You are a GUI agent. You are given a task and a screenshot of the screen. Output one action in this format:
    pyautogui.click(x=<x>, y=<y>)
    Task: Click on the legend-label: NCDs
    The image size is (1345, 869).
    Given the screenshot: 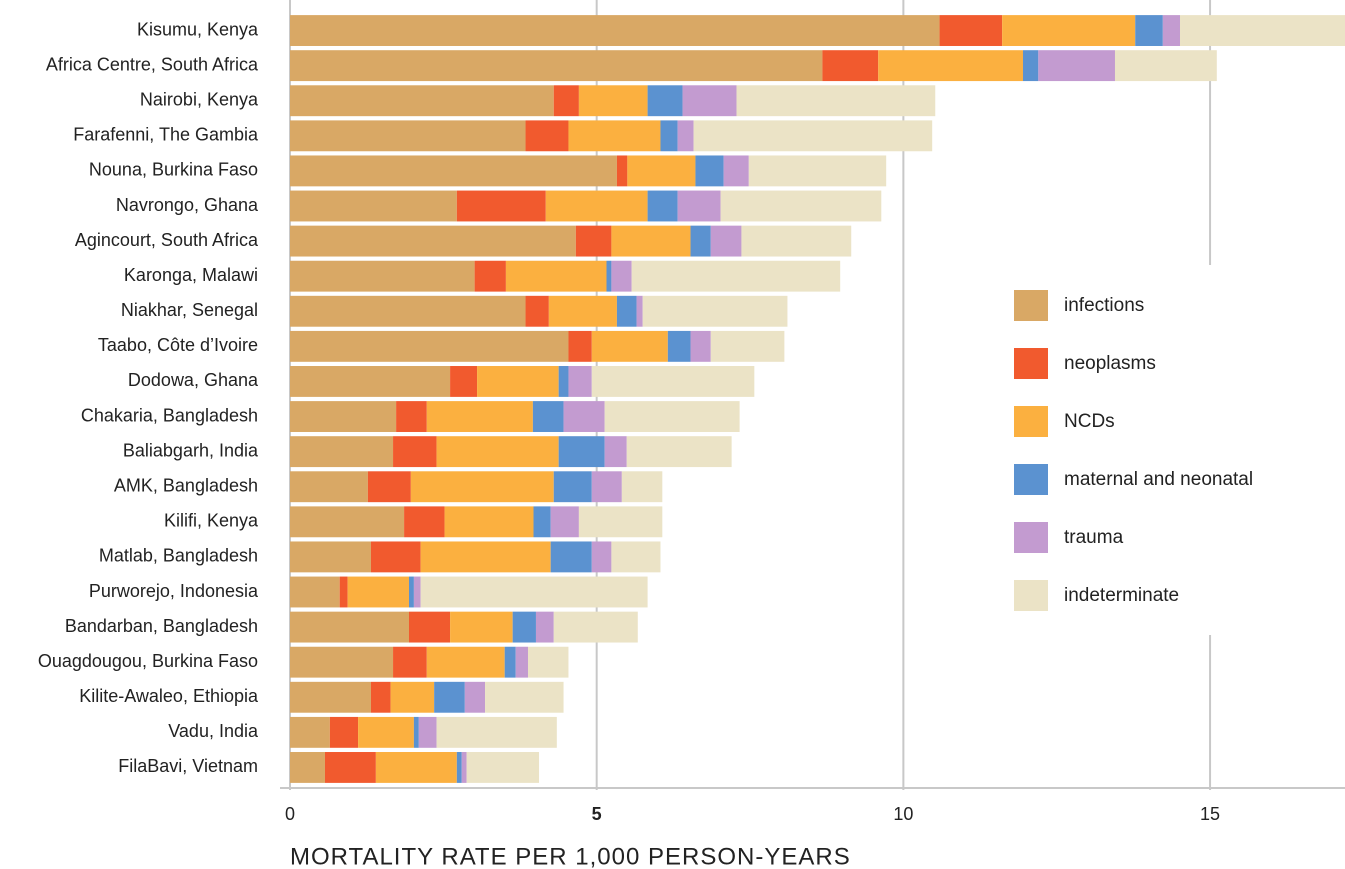 What is the action you would take?
    pyautogui.click(x=1089, y=421)
    